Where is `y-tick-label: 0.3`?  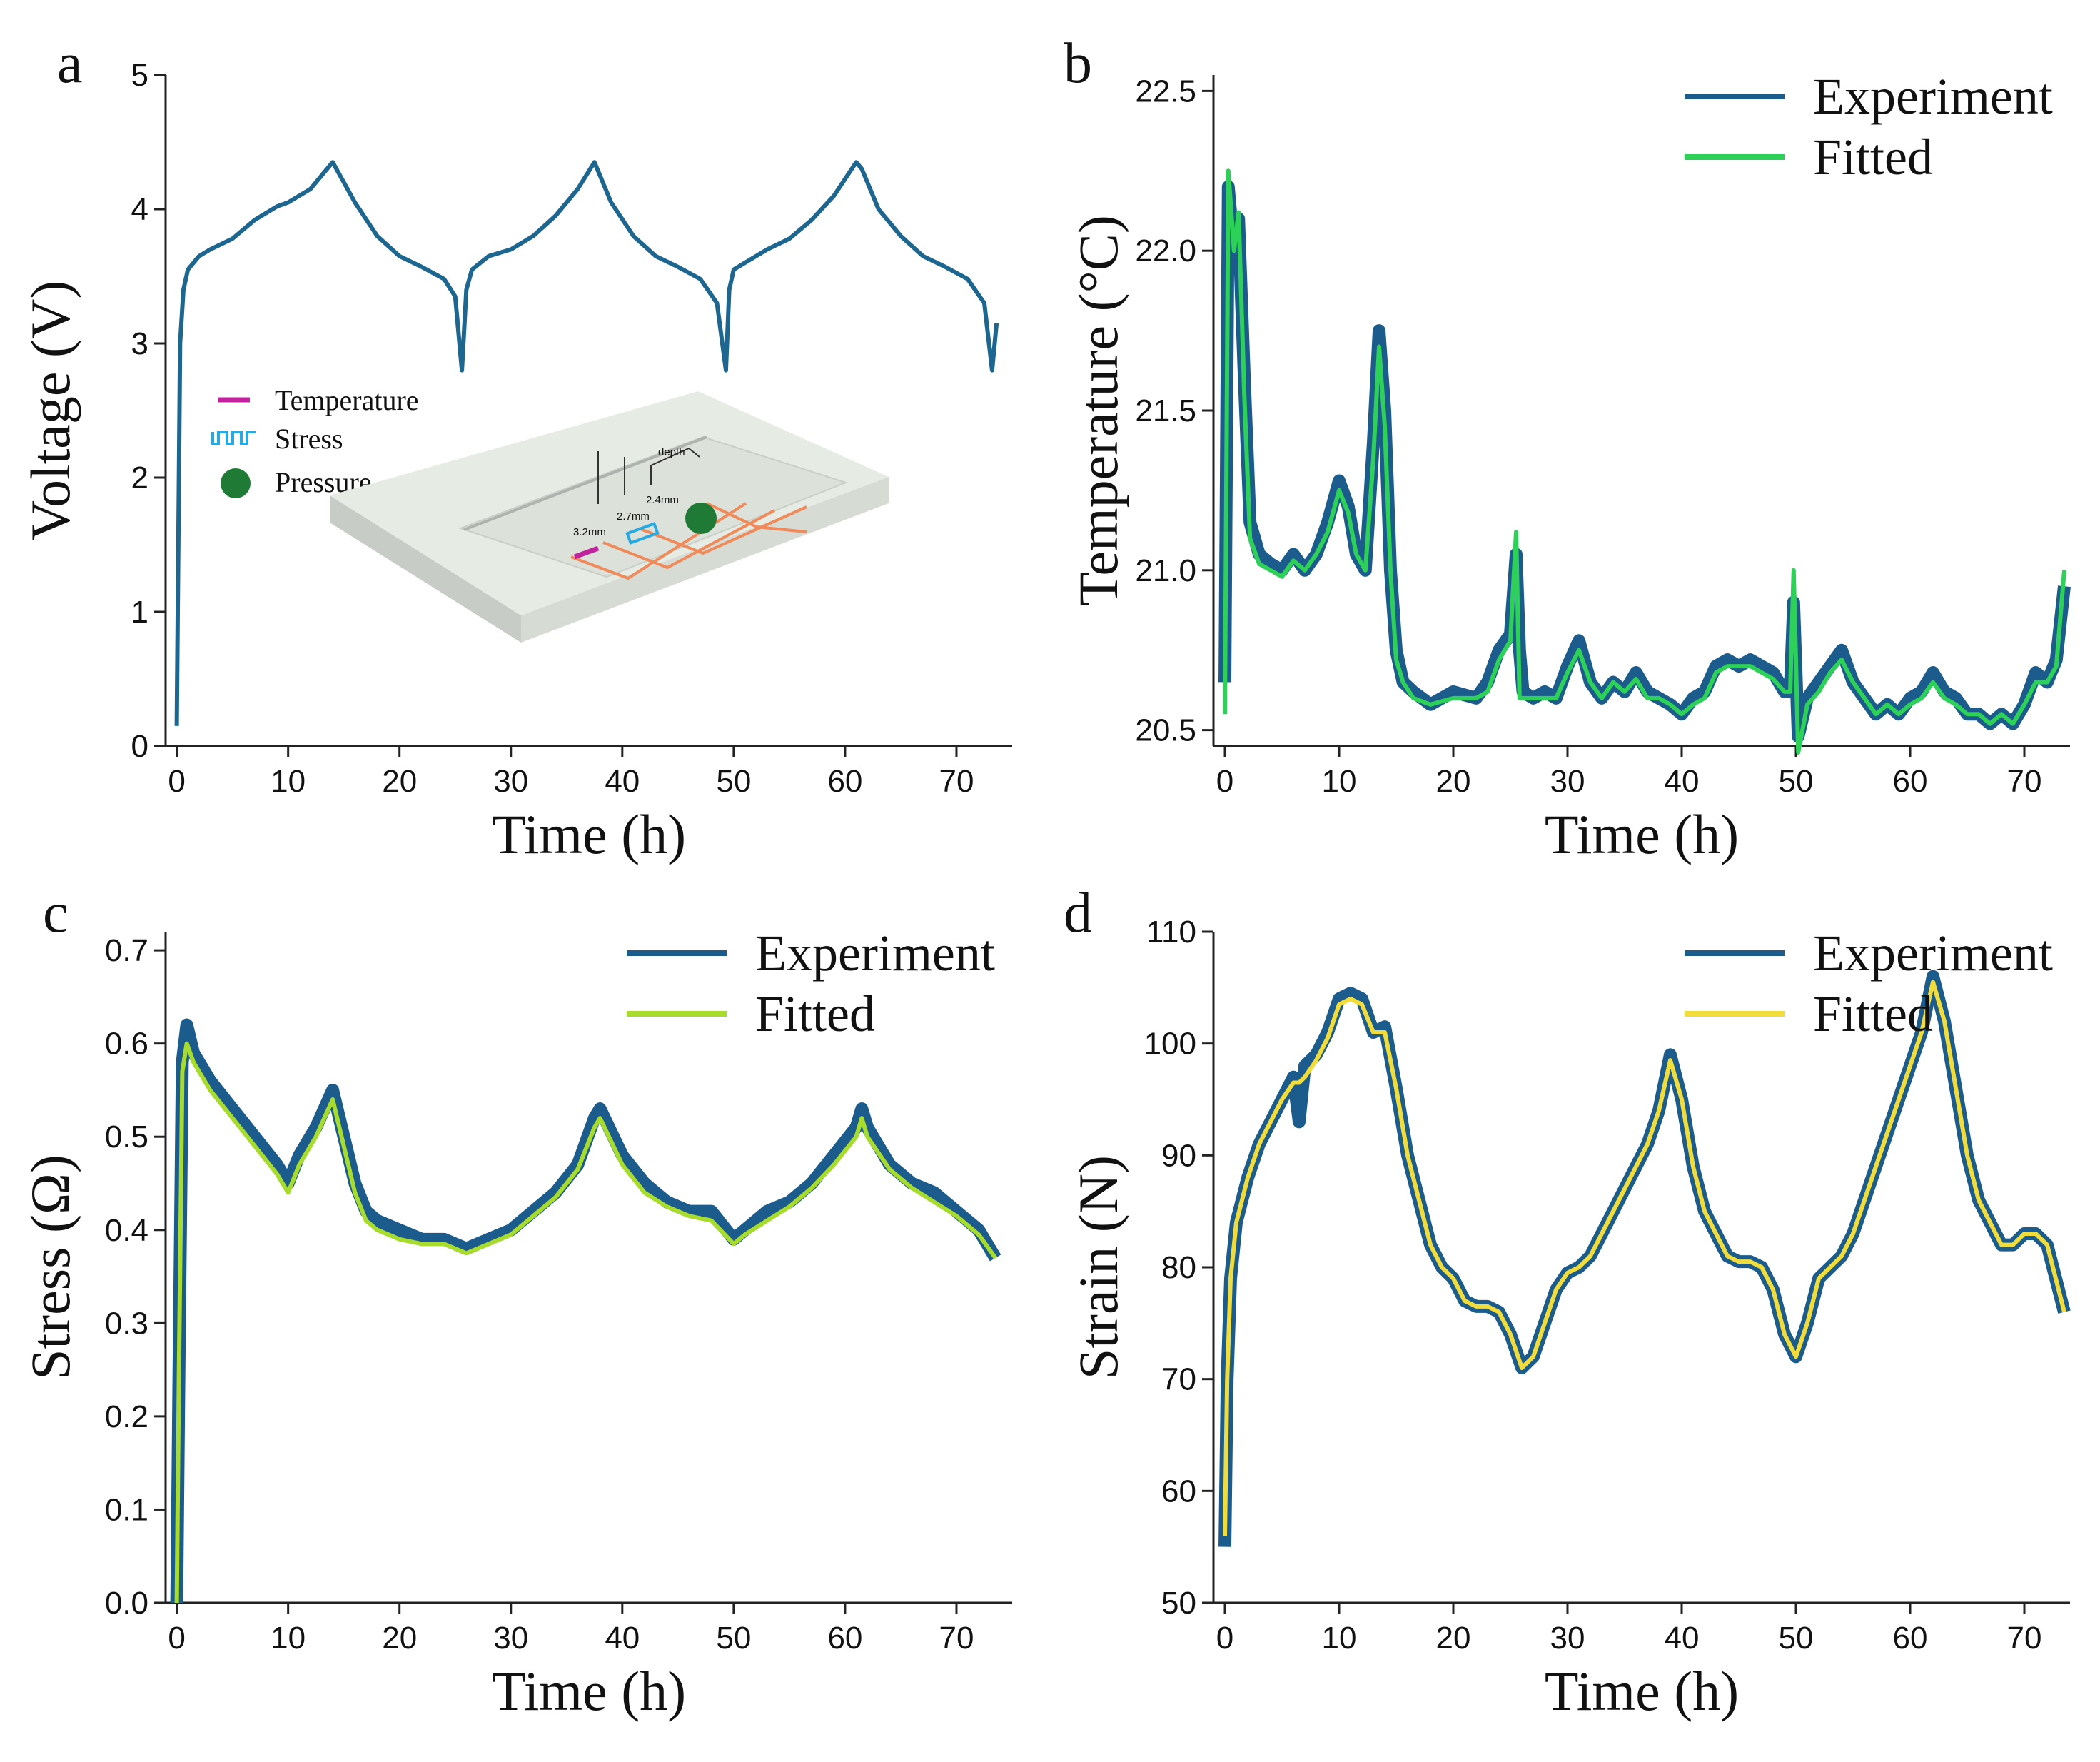 y-tick-label: 0.3 is located at coordinates (126, 1323).